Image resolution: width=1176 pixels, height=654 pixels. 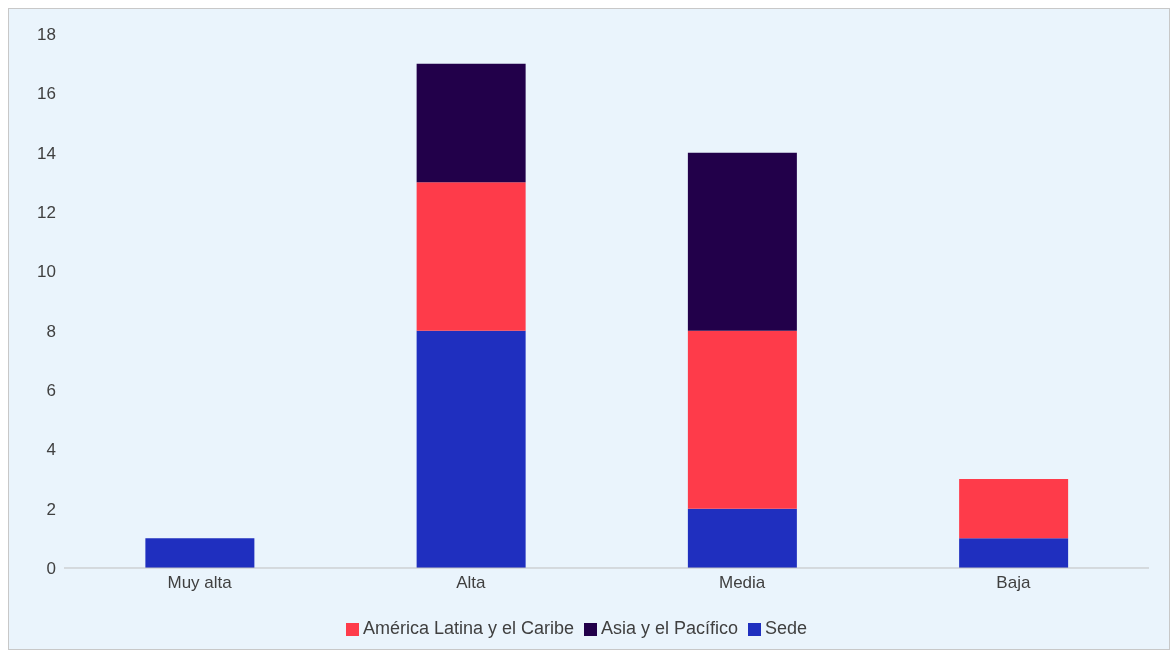 What do you see at coordinates (742, 583) in the screenshot?
I see `x-tick-label: Media` at bounding box center [742, 583].